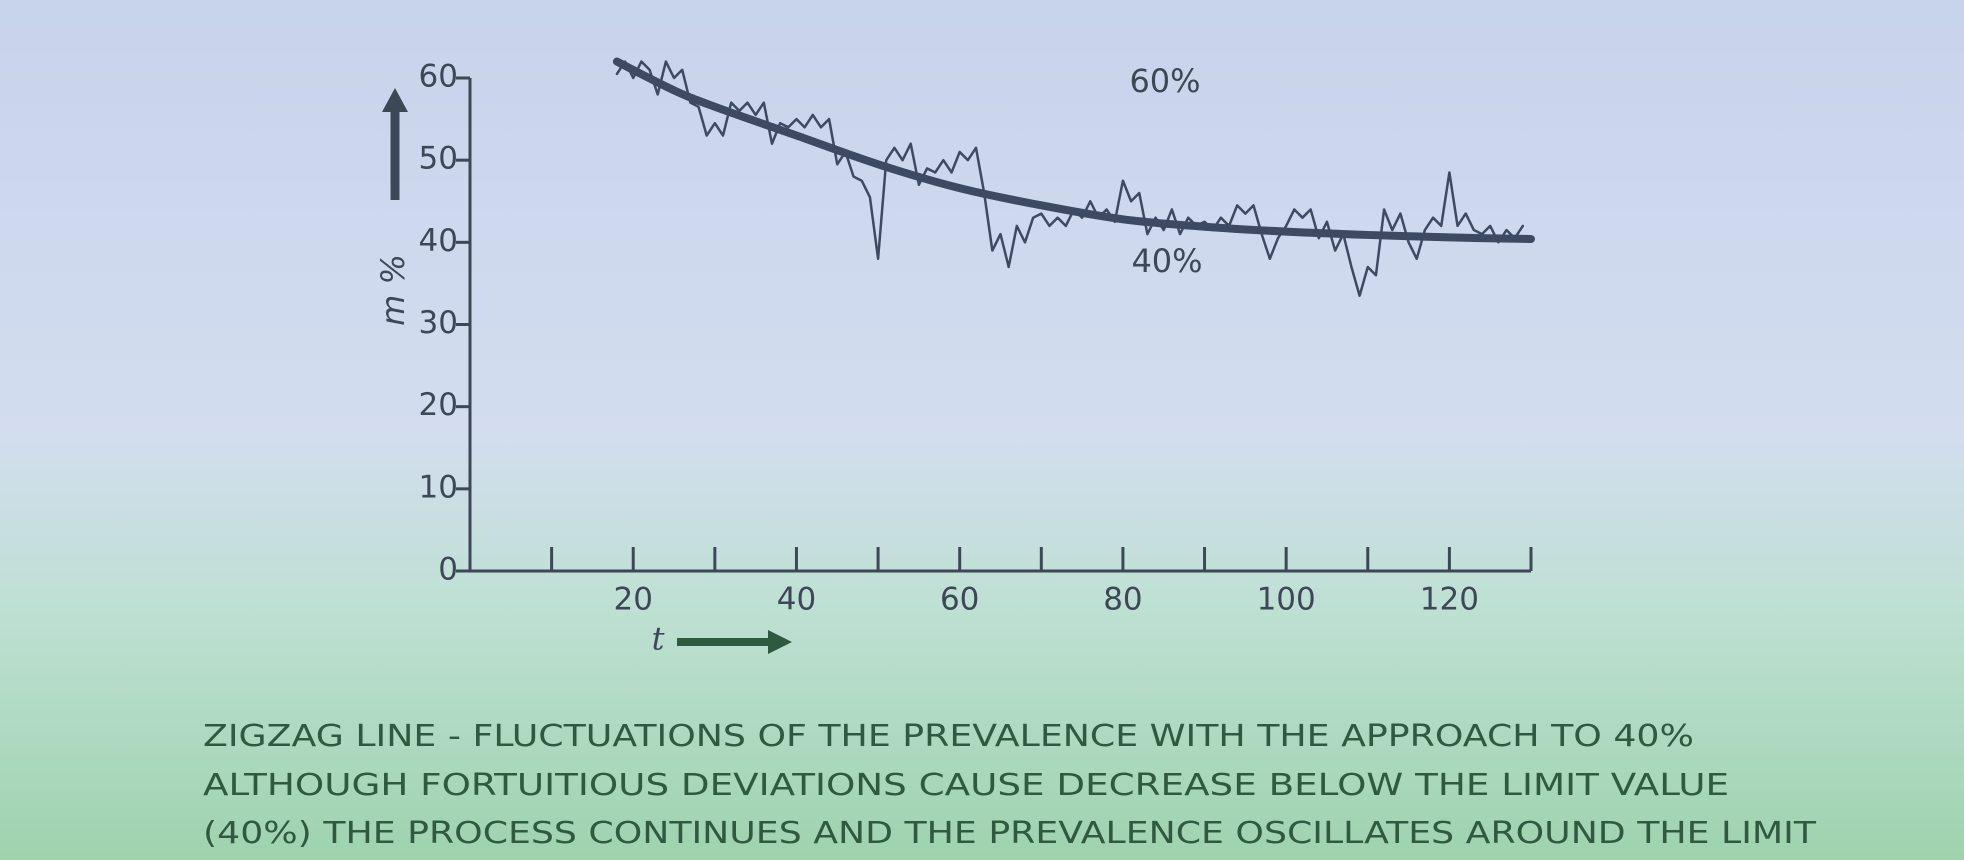 The image size is (1964, 860). Describe the element at coordinates (1073, 150) in the screenshot. I see `trend-curve` at that location.